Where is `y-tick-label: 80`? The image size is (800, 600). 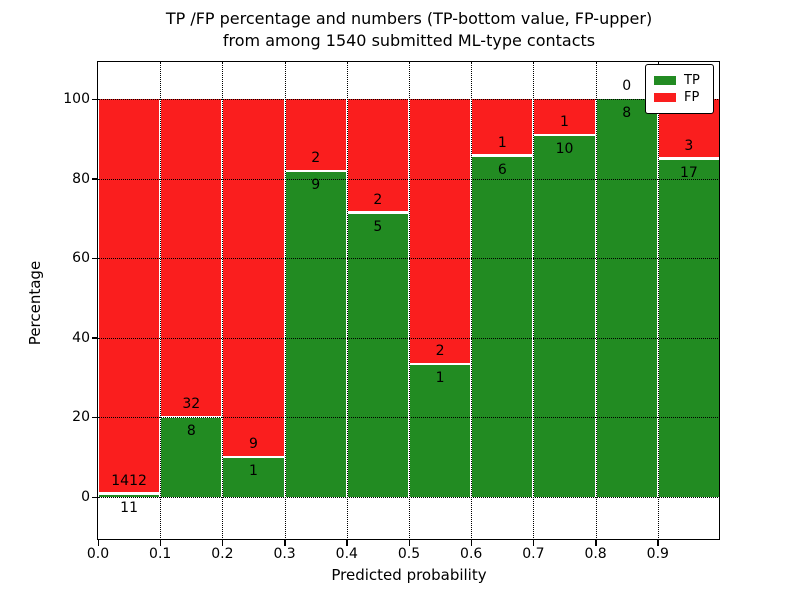
y-tick-label: 80 is located at coordinates (81, 178).